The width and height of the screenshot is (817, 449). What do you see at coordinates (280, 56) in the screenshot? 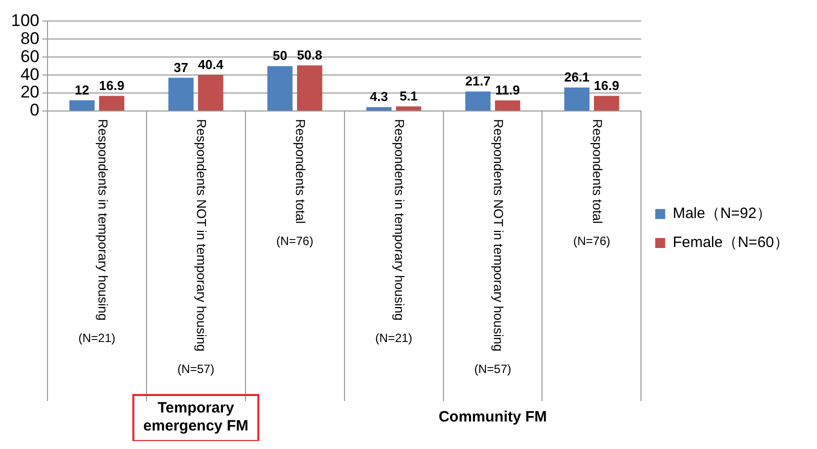
I see `data-label: 50` at bounding box center [280, 56].